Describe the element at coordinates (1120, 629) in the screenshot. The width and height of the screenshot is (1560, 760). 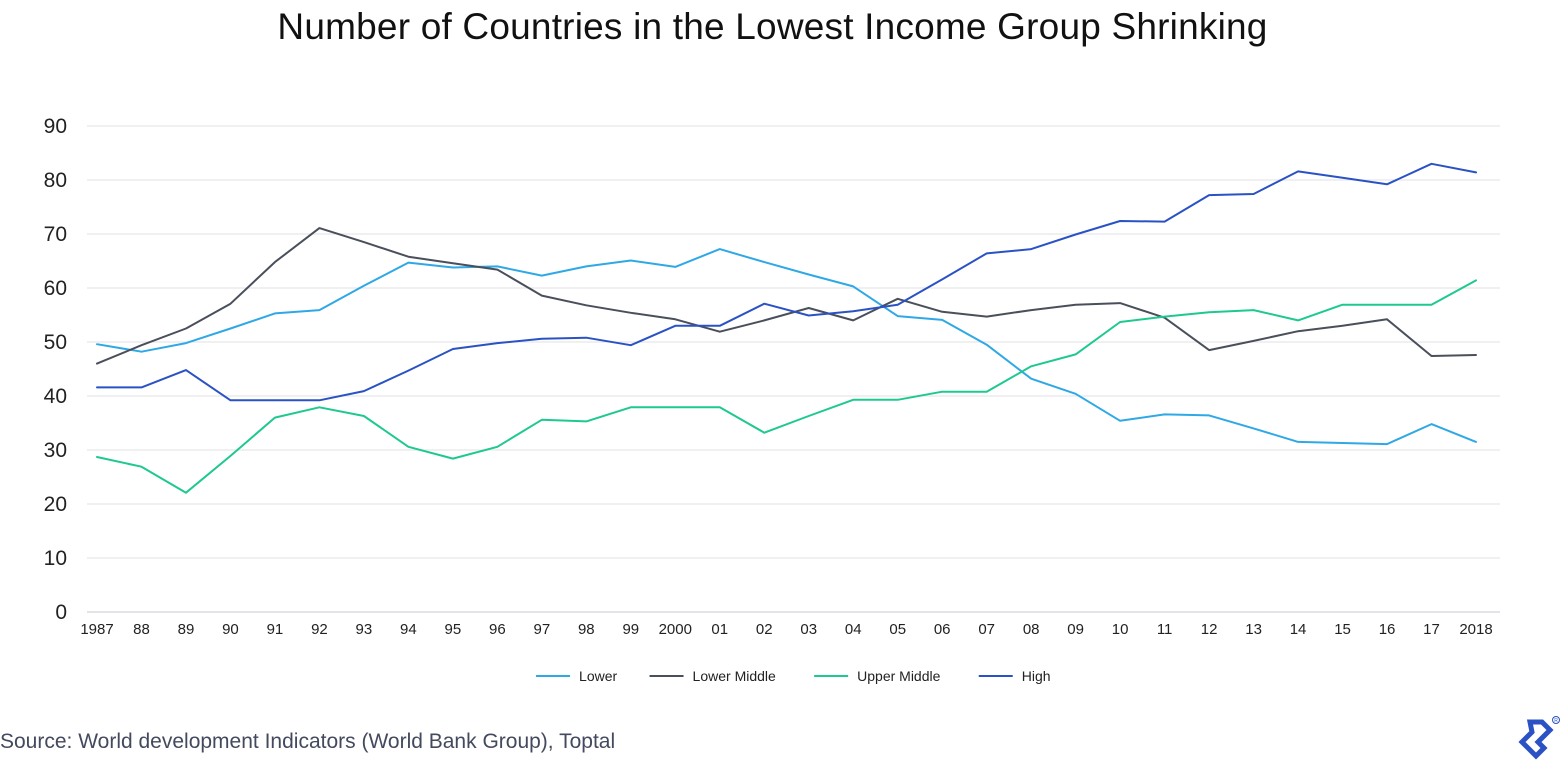
I see `x-tick-label: 10` at that location.